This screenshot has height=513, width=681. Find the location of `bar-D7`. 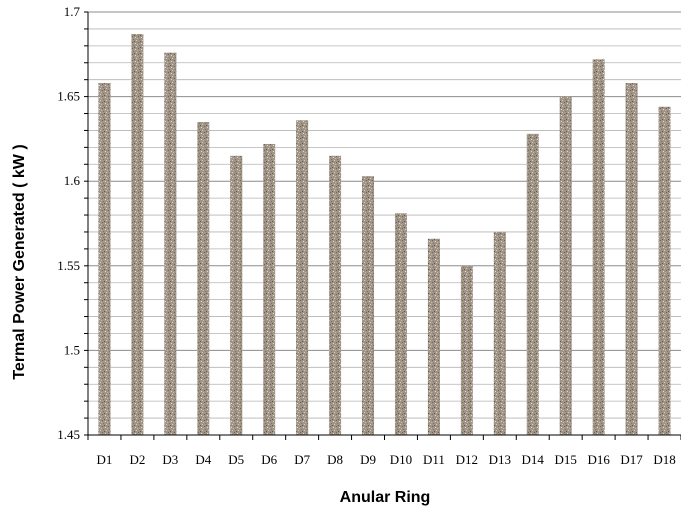

bar-D7 is located at coordinates (302, 278).